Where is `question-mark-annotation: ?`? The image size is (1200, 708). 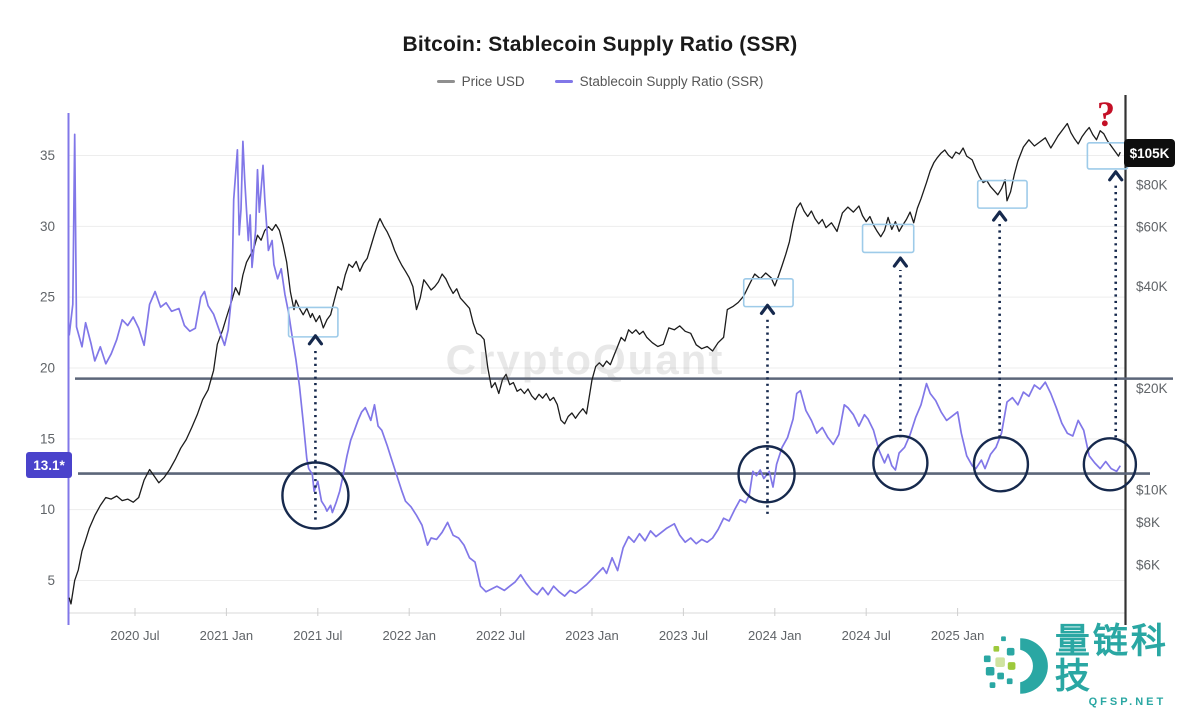 question-mark-annotation: ? is located at coordinates (1106, 114).